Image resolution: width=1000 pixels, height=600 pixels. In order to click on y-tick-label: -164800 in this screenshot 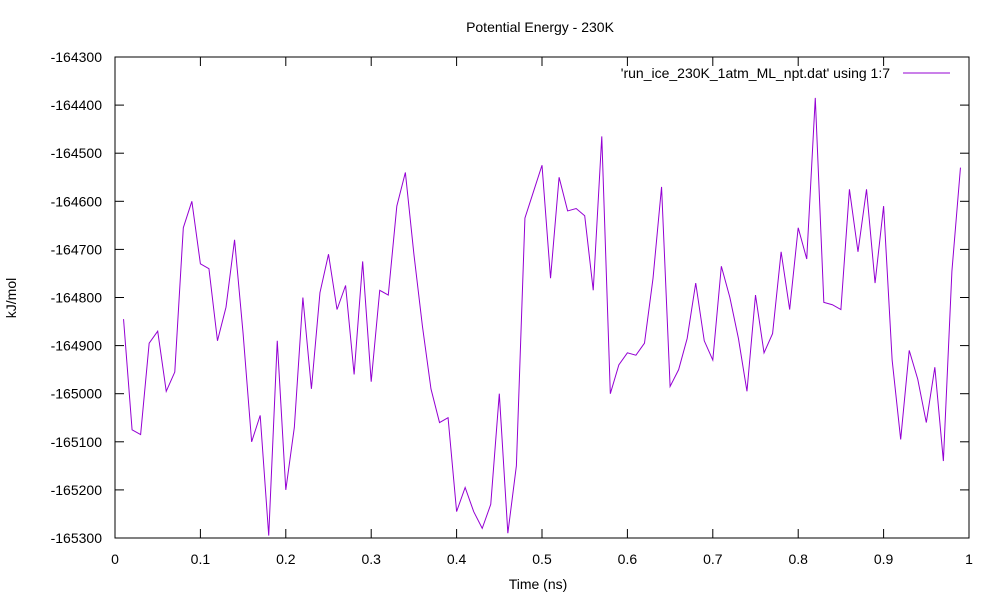, I will do `click(77, 298)`.